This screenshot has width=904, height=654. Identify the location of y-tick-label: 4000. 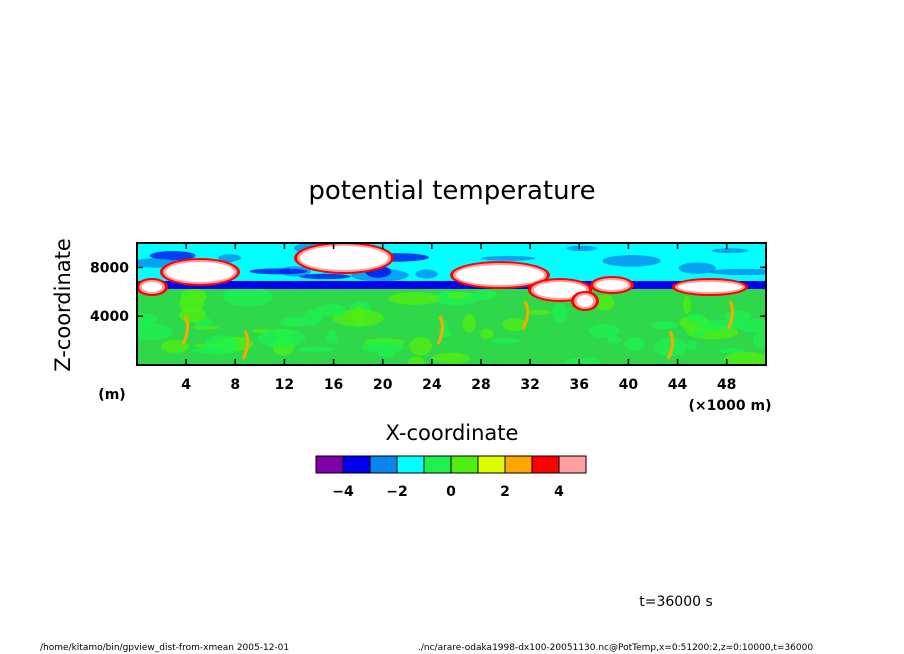
(109, 317).